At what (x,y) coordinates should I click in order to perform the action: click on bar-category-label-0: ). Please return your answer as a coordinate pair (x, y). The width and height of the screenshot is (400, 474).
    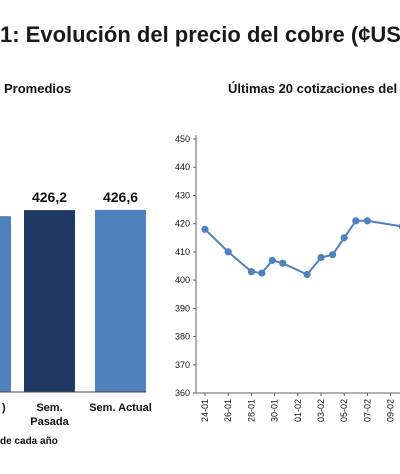
    Looking at the image, I should click on (4, 408).